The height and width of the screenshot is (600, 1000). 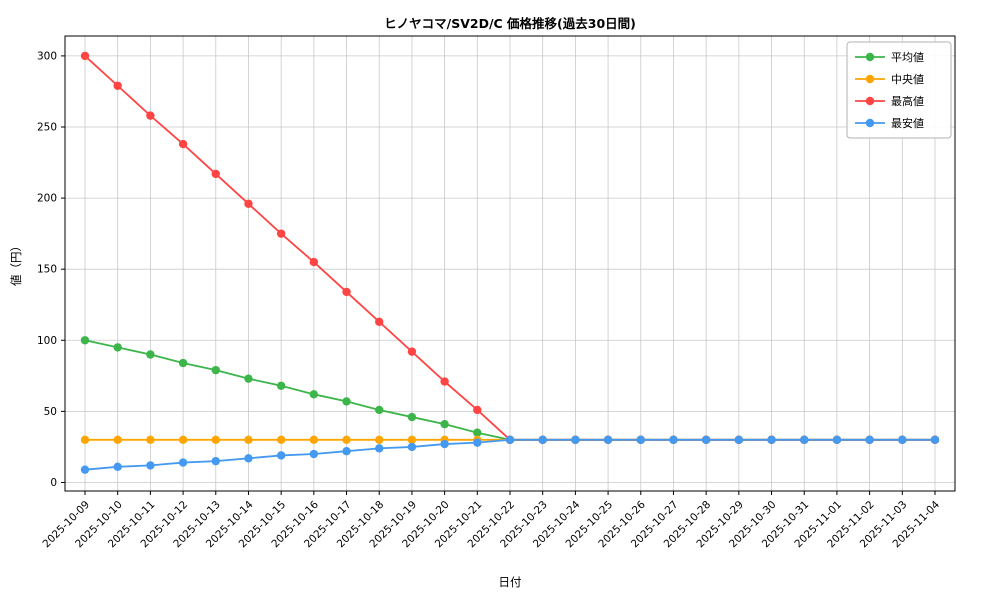 I want to click on y-tick-label: 100, so click(x=47, y=341).